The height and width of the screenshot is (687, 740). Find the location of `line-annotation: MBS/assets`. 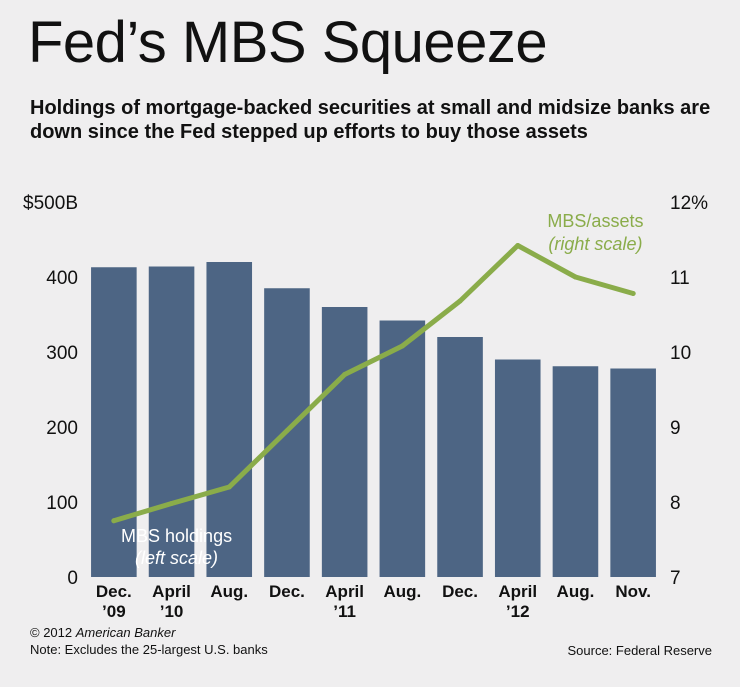

line-annotation: MBS/assets is located at coordinates (595, 221).